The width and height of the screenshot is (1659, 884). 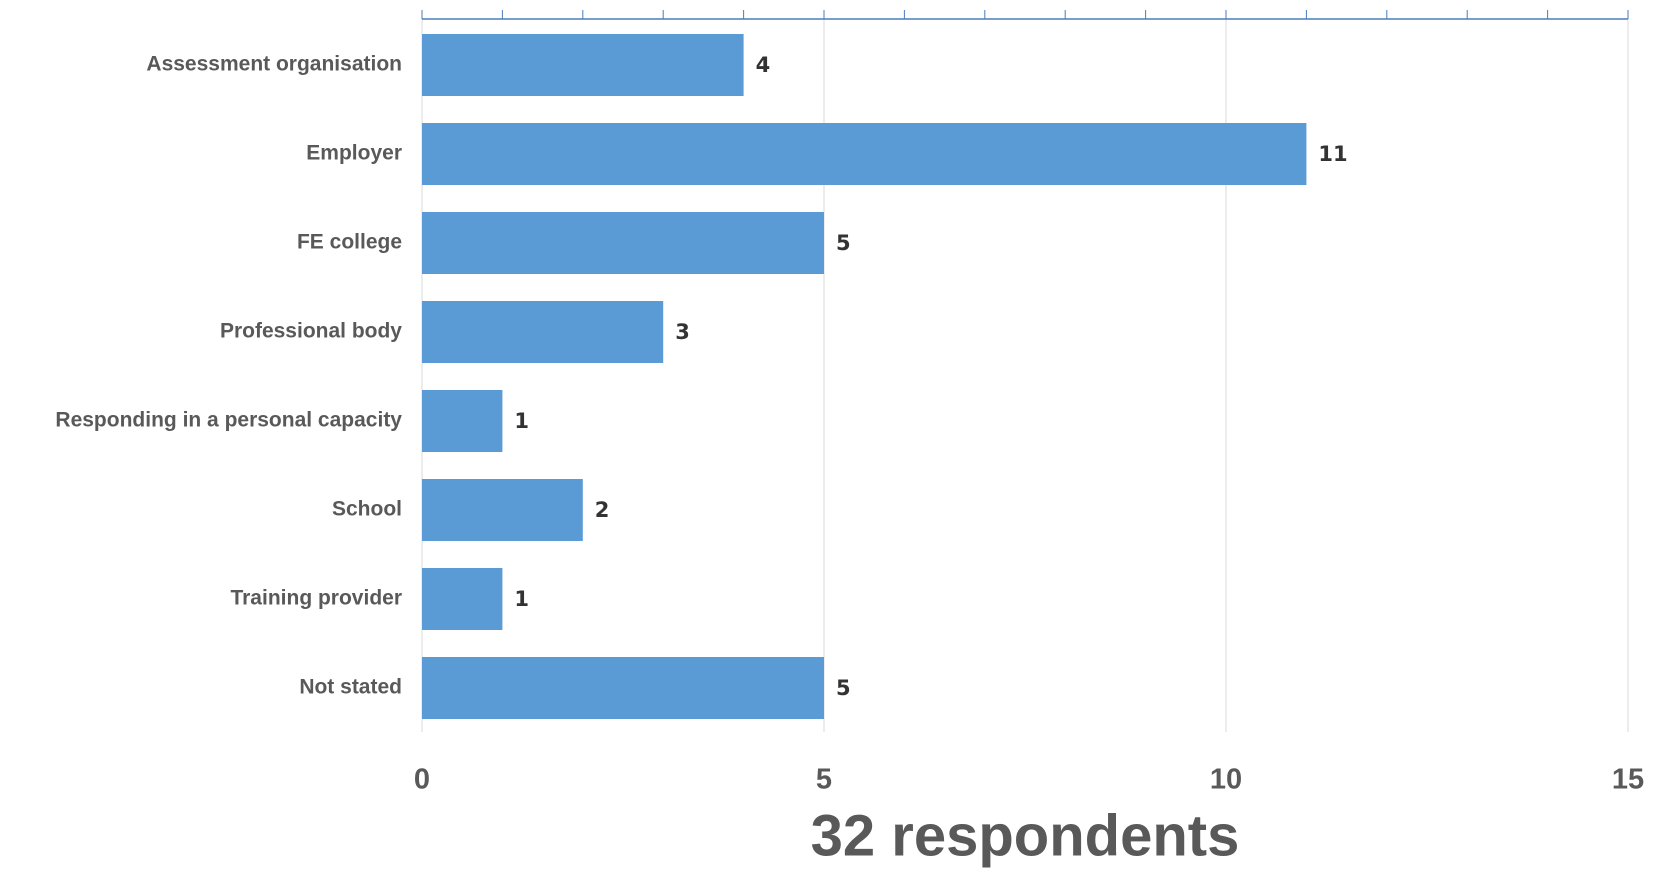 What do you see at coordinates (354, 153) in the screenshot?
I see `y-tick-label: Employer` at bounding box center [354, 153].